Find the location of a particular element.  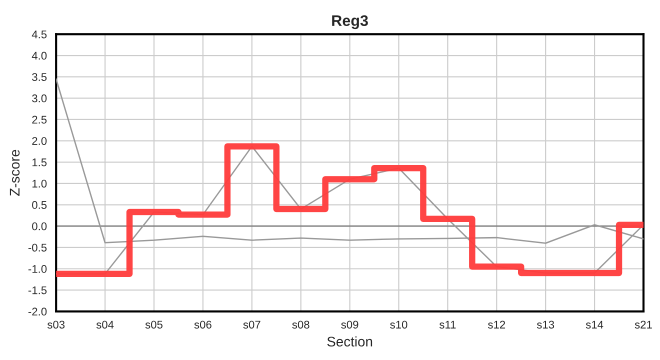

x-tick-label: s03 is located at coordinates (56, 324).